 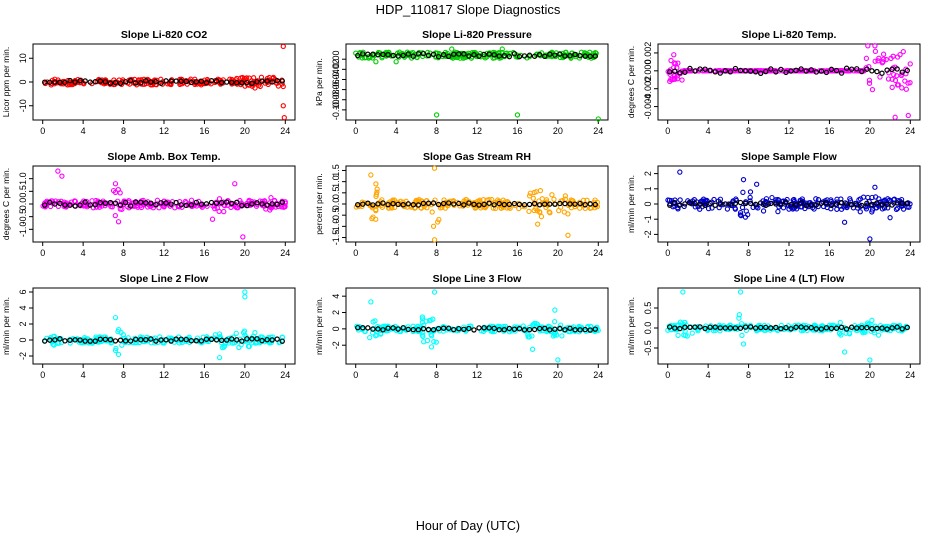 I want to click on x-tick-label: 24, so click(x=598, y=375).